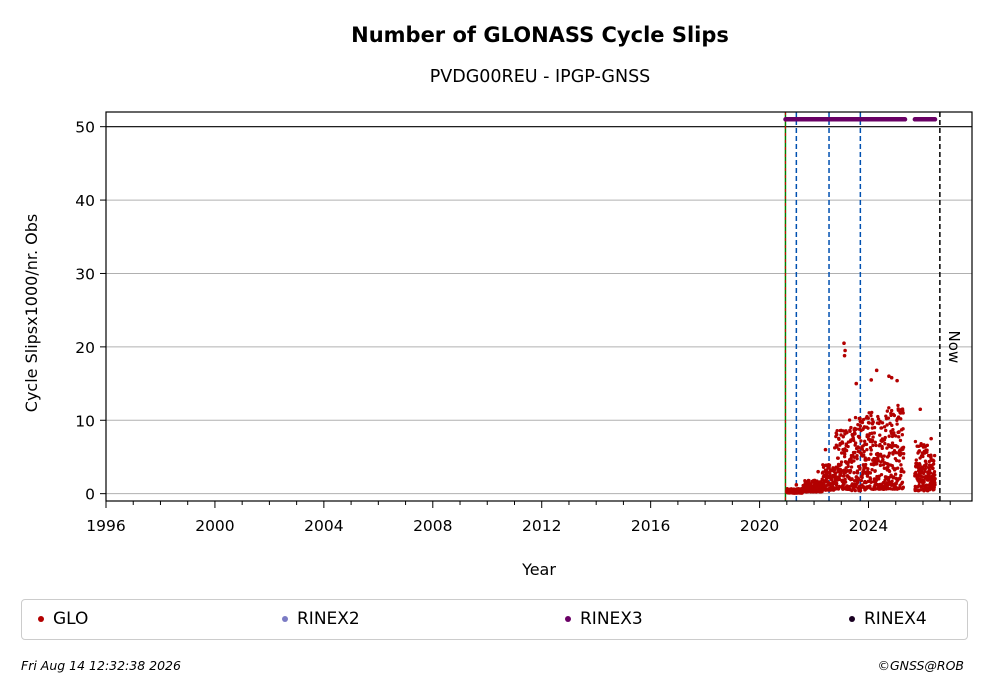 The image size is (993, 699). What do you see at coordinates (328, 619) in the screenshot?
I see `legend-label-rinex2: RINEX2` at bounding box center [328, 619].